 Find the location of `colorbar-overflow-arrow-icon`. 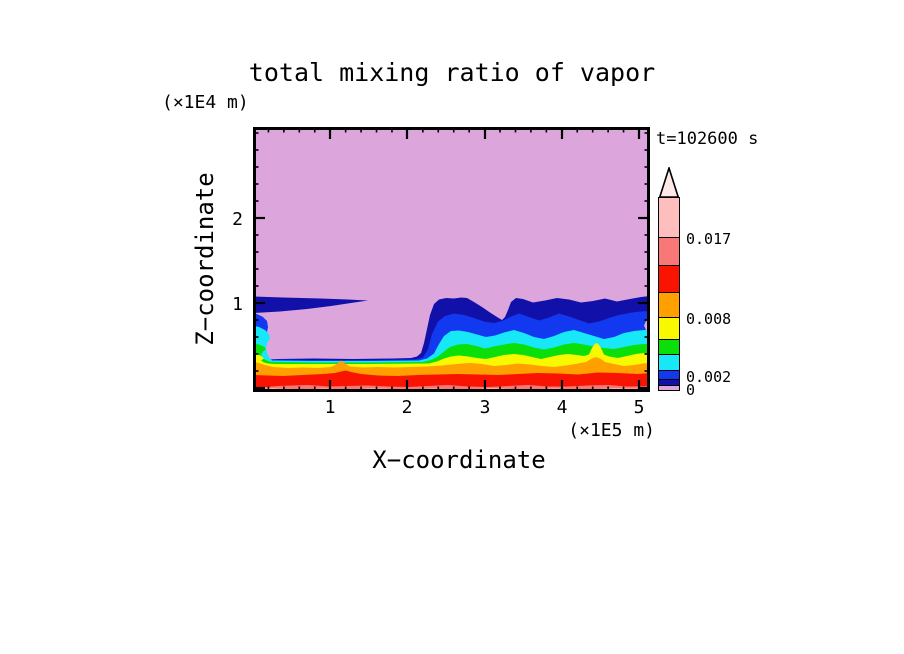

colorbar-overflow-arrow-icon is located at coordinates (669, 182).